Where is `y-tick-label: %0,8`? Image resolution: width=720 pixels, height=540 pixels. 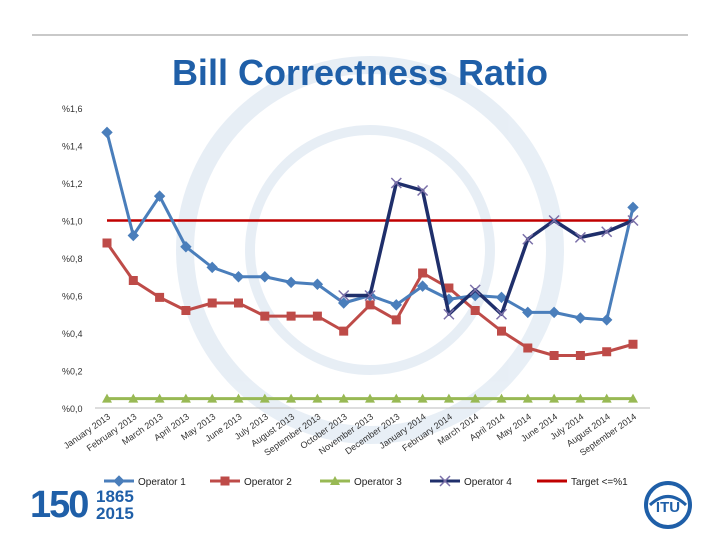 y-tick-label: %0,8 is located at coordinates (72, 259).